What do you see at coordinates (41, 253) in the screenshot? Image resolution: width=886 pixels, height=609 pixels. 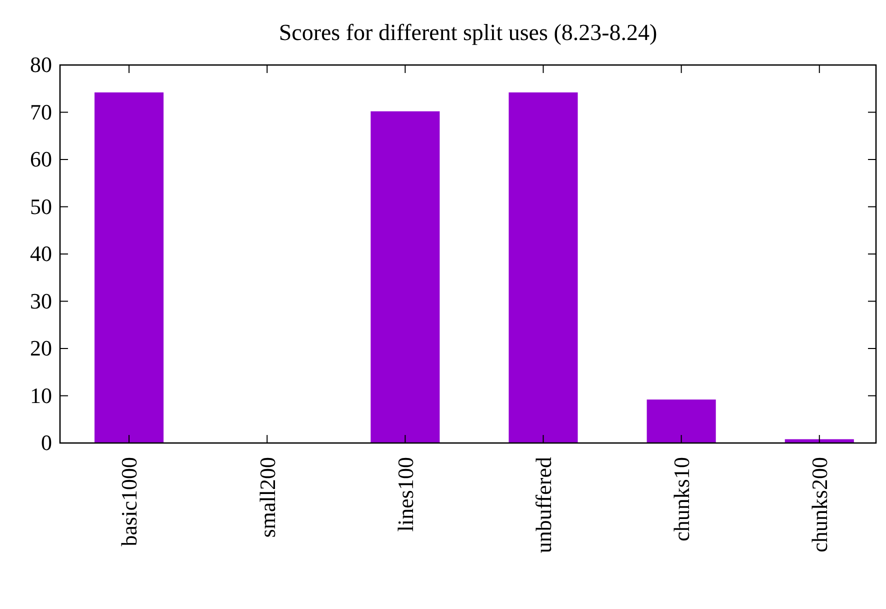 I see `y-tick-label: 40` at bounding box center [41, 253].